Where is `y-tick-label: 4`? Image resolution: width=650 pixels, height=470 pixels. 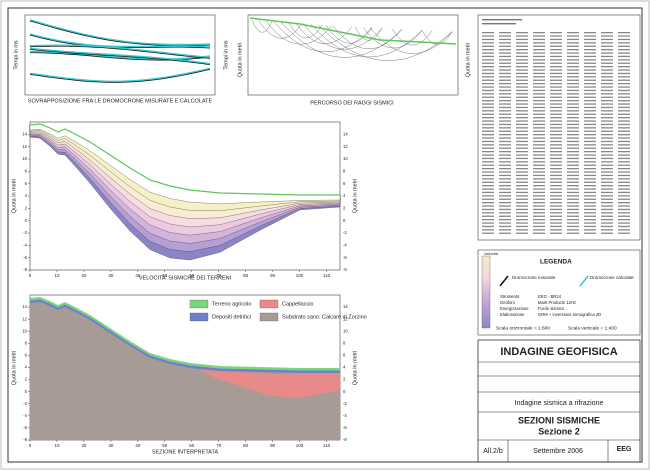
y-tick-label: 4 is located at coordinates (344, 367).